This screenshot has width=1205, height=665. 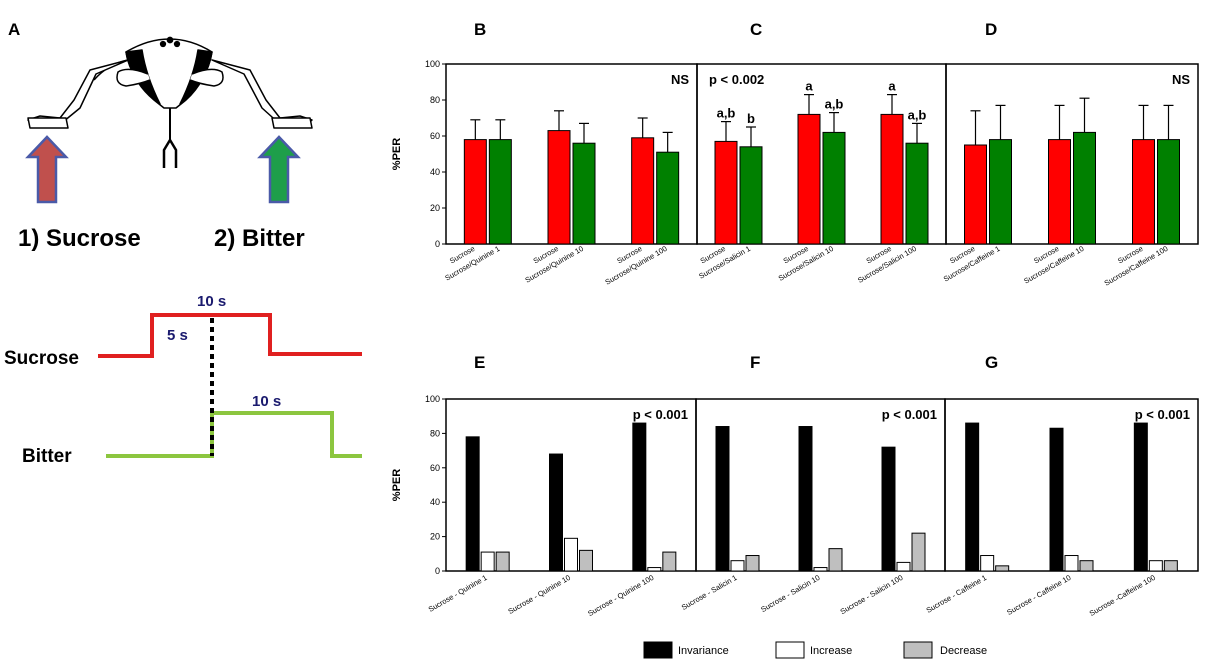 What do you see at coordinates (206, 77) in the screenshot?
I see `right-scape` at bounding box center [206, 77].